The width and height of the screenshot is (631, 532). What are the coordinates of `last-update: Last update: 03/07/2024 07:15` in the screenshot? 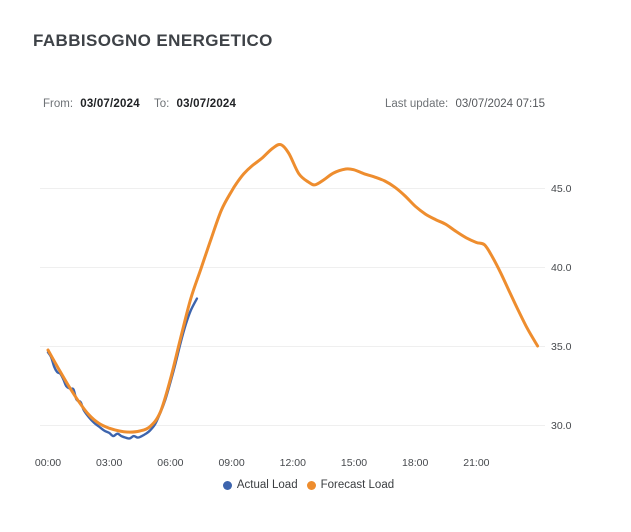 It's located at (465, 104).